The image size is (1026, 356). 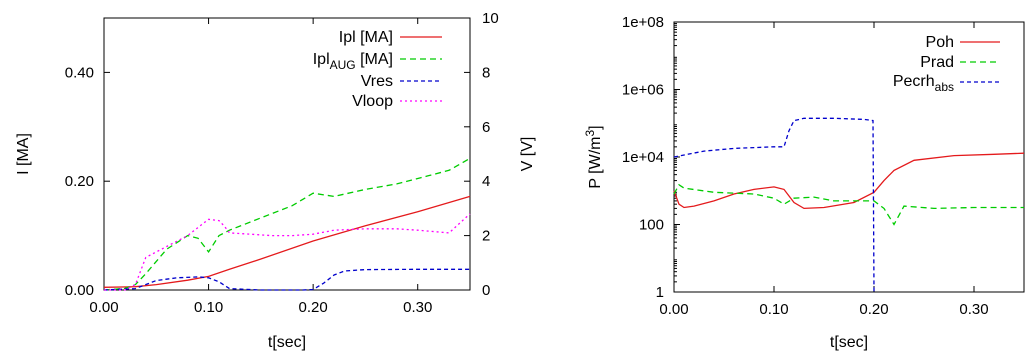 I want to click on y-tick-labels: 0.00 0.20 0.40, so click(x=79, y=181).